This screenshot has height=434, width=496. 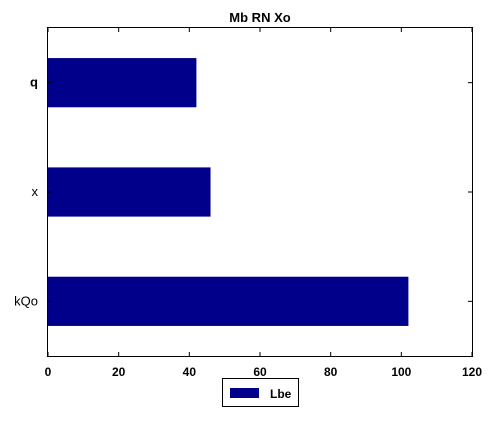 What do you see at coordinates (129, 192) in the screenshot?
I see `bar-x` at bounding box center [129, 192].